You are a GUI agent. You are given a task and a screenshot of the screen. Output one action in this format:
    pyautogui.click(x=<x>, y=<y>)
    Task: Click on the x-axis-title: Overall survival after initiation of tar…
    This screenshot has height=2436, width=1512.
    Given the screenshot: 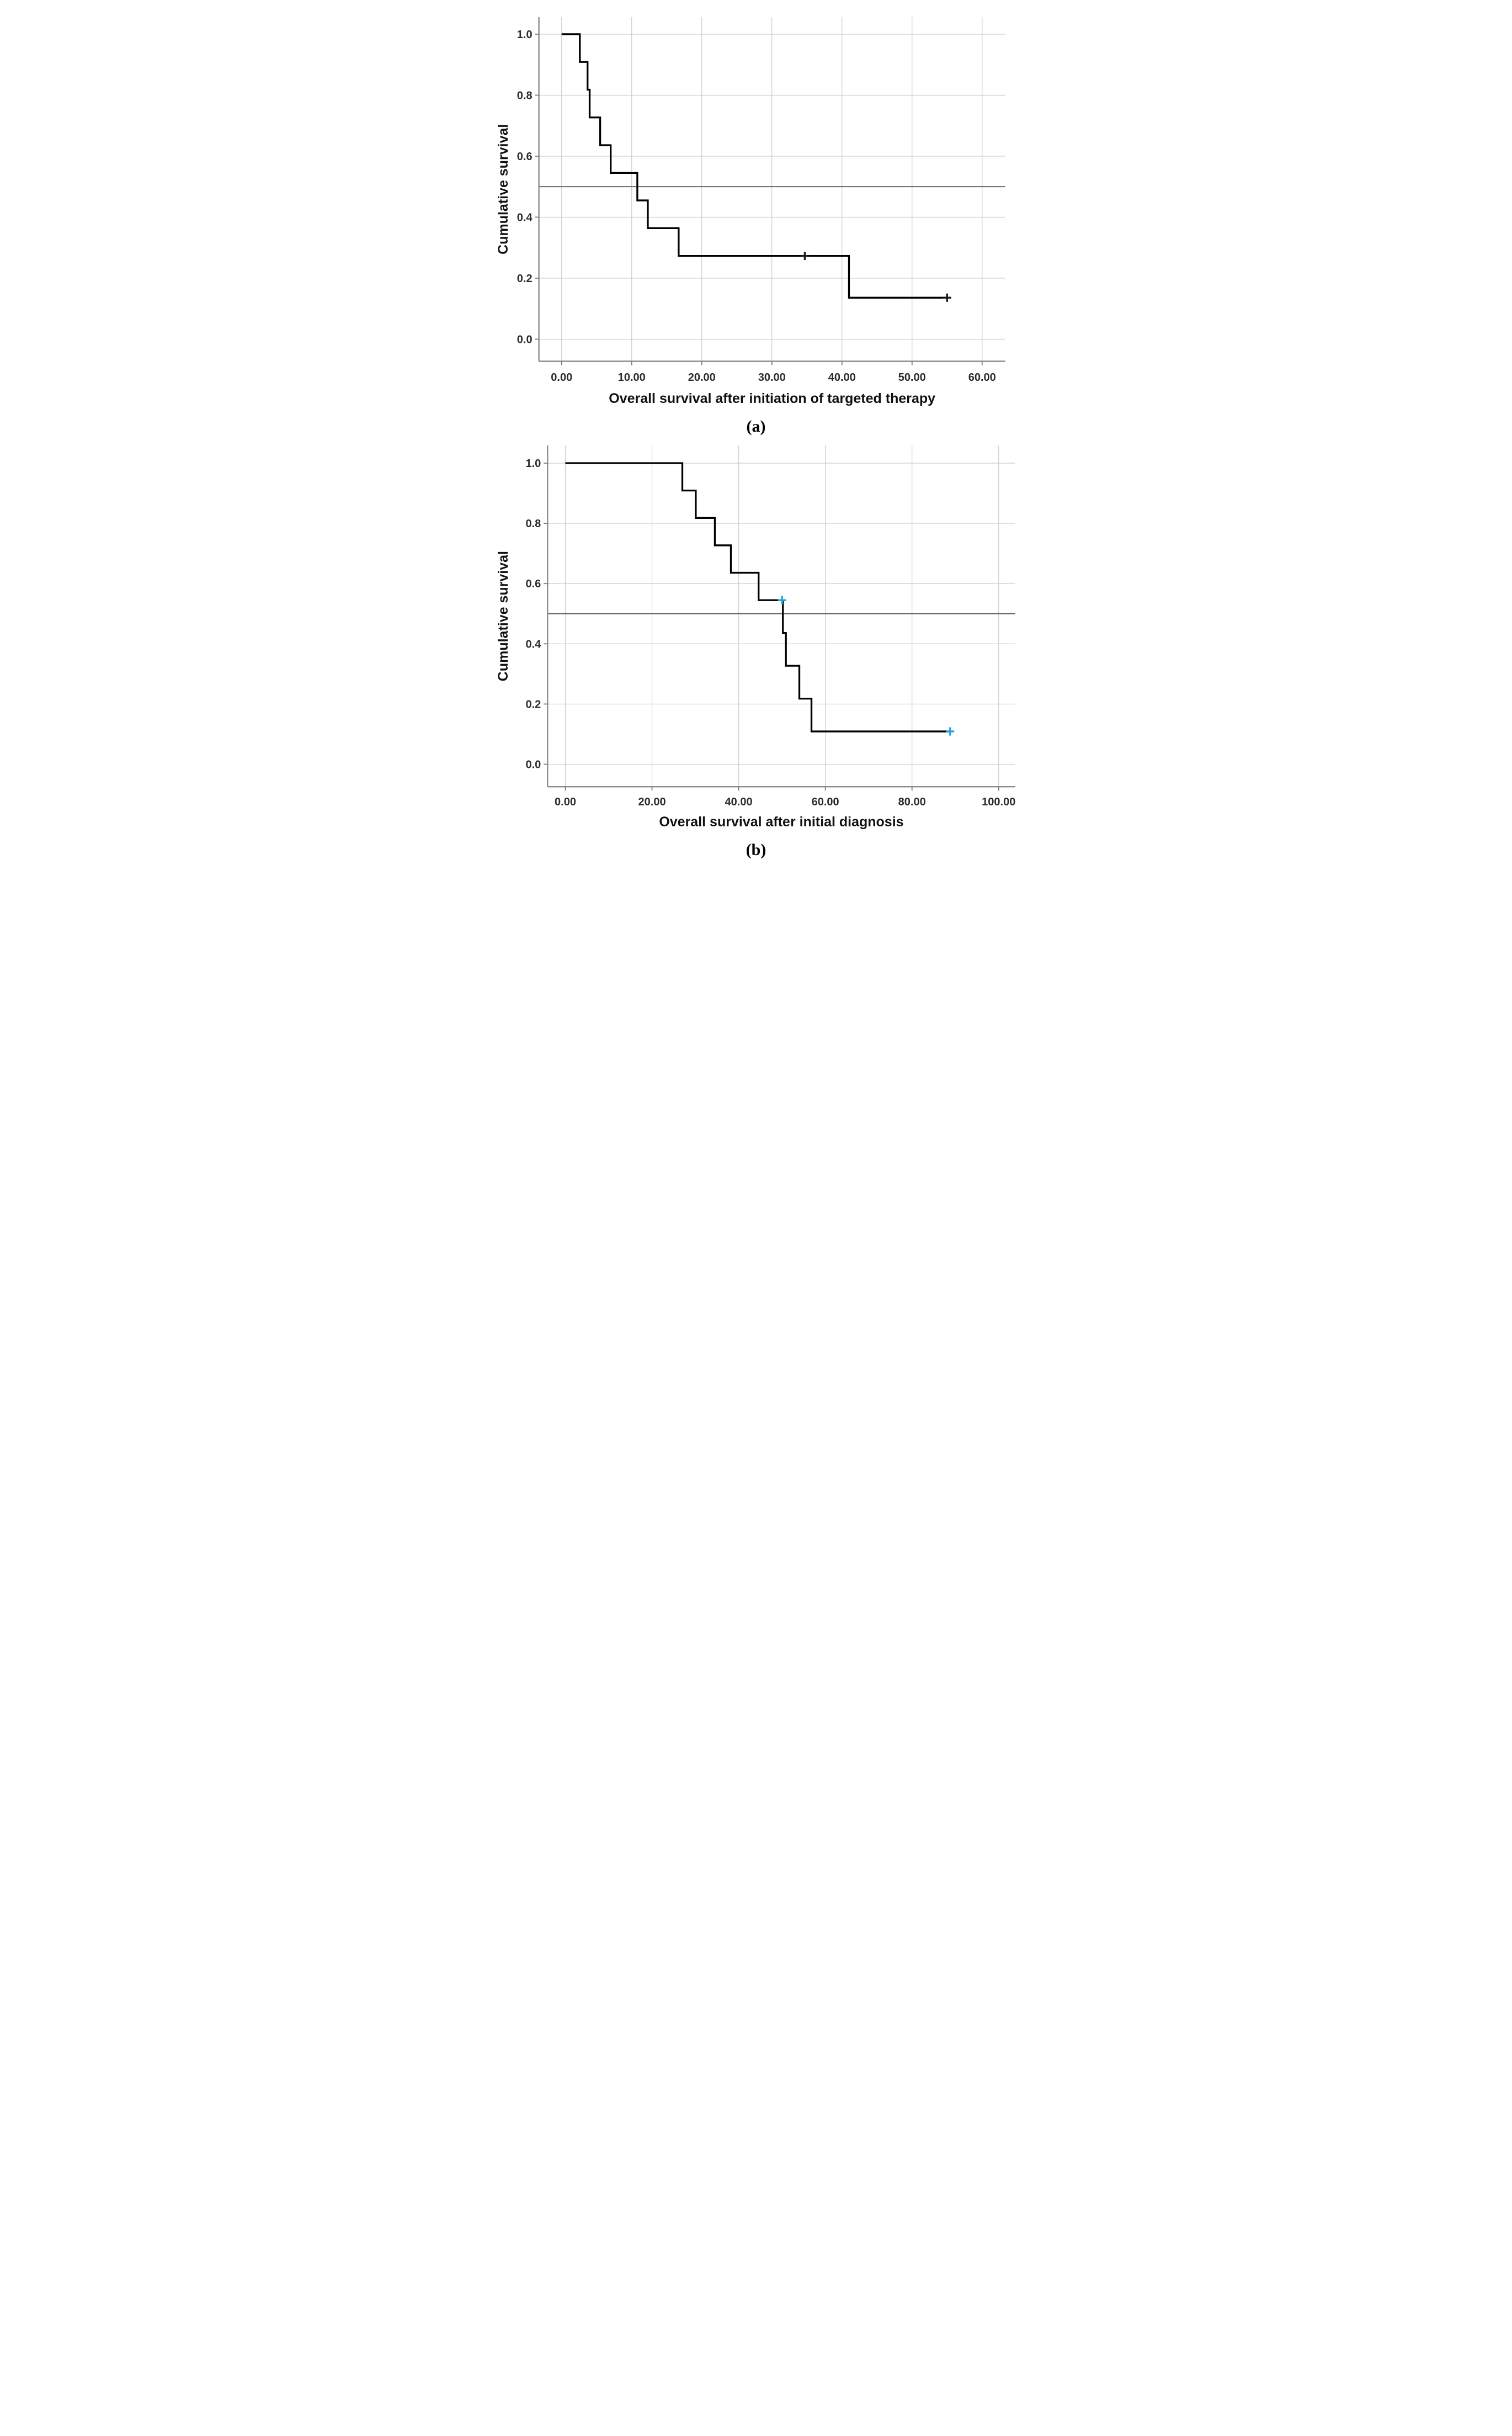 What is the action you would take?
    pyautogui.click(x=772, y=398)
    